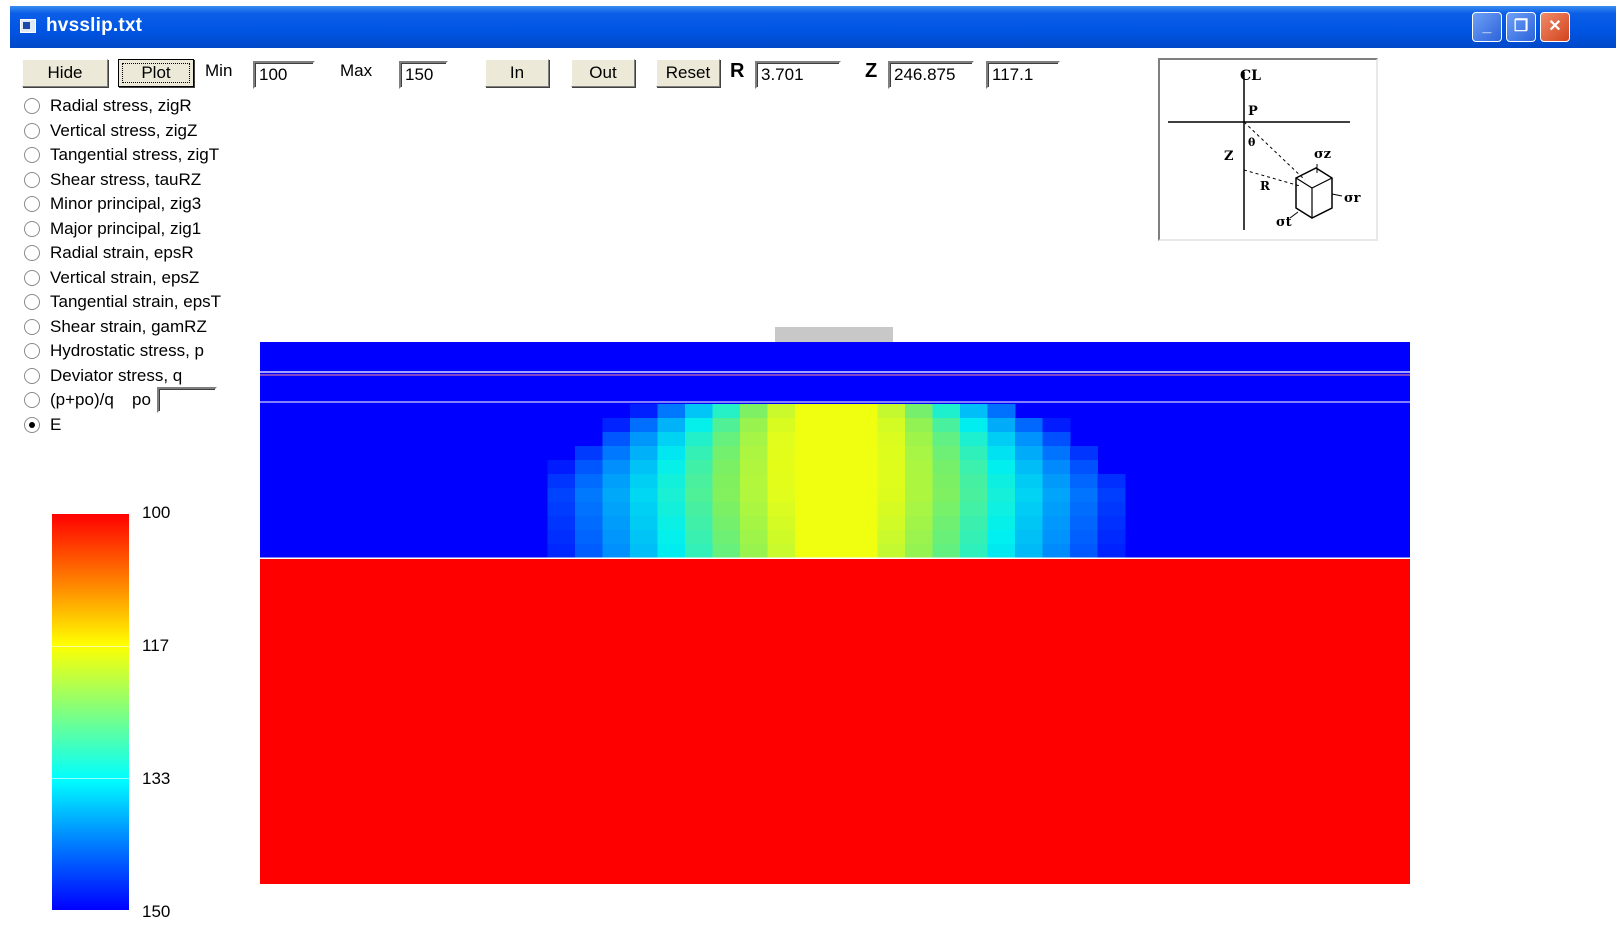  I want to click on r-distance-label: R, so click(1265, 186).